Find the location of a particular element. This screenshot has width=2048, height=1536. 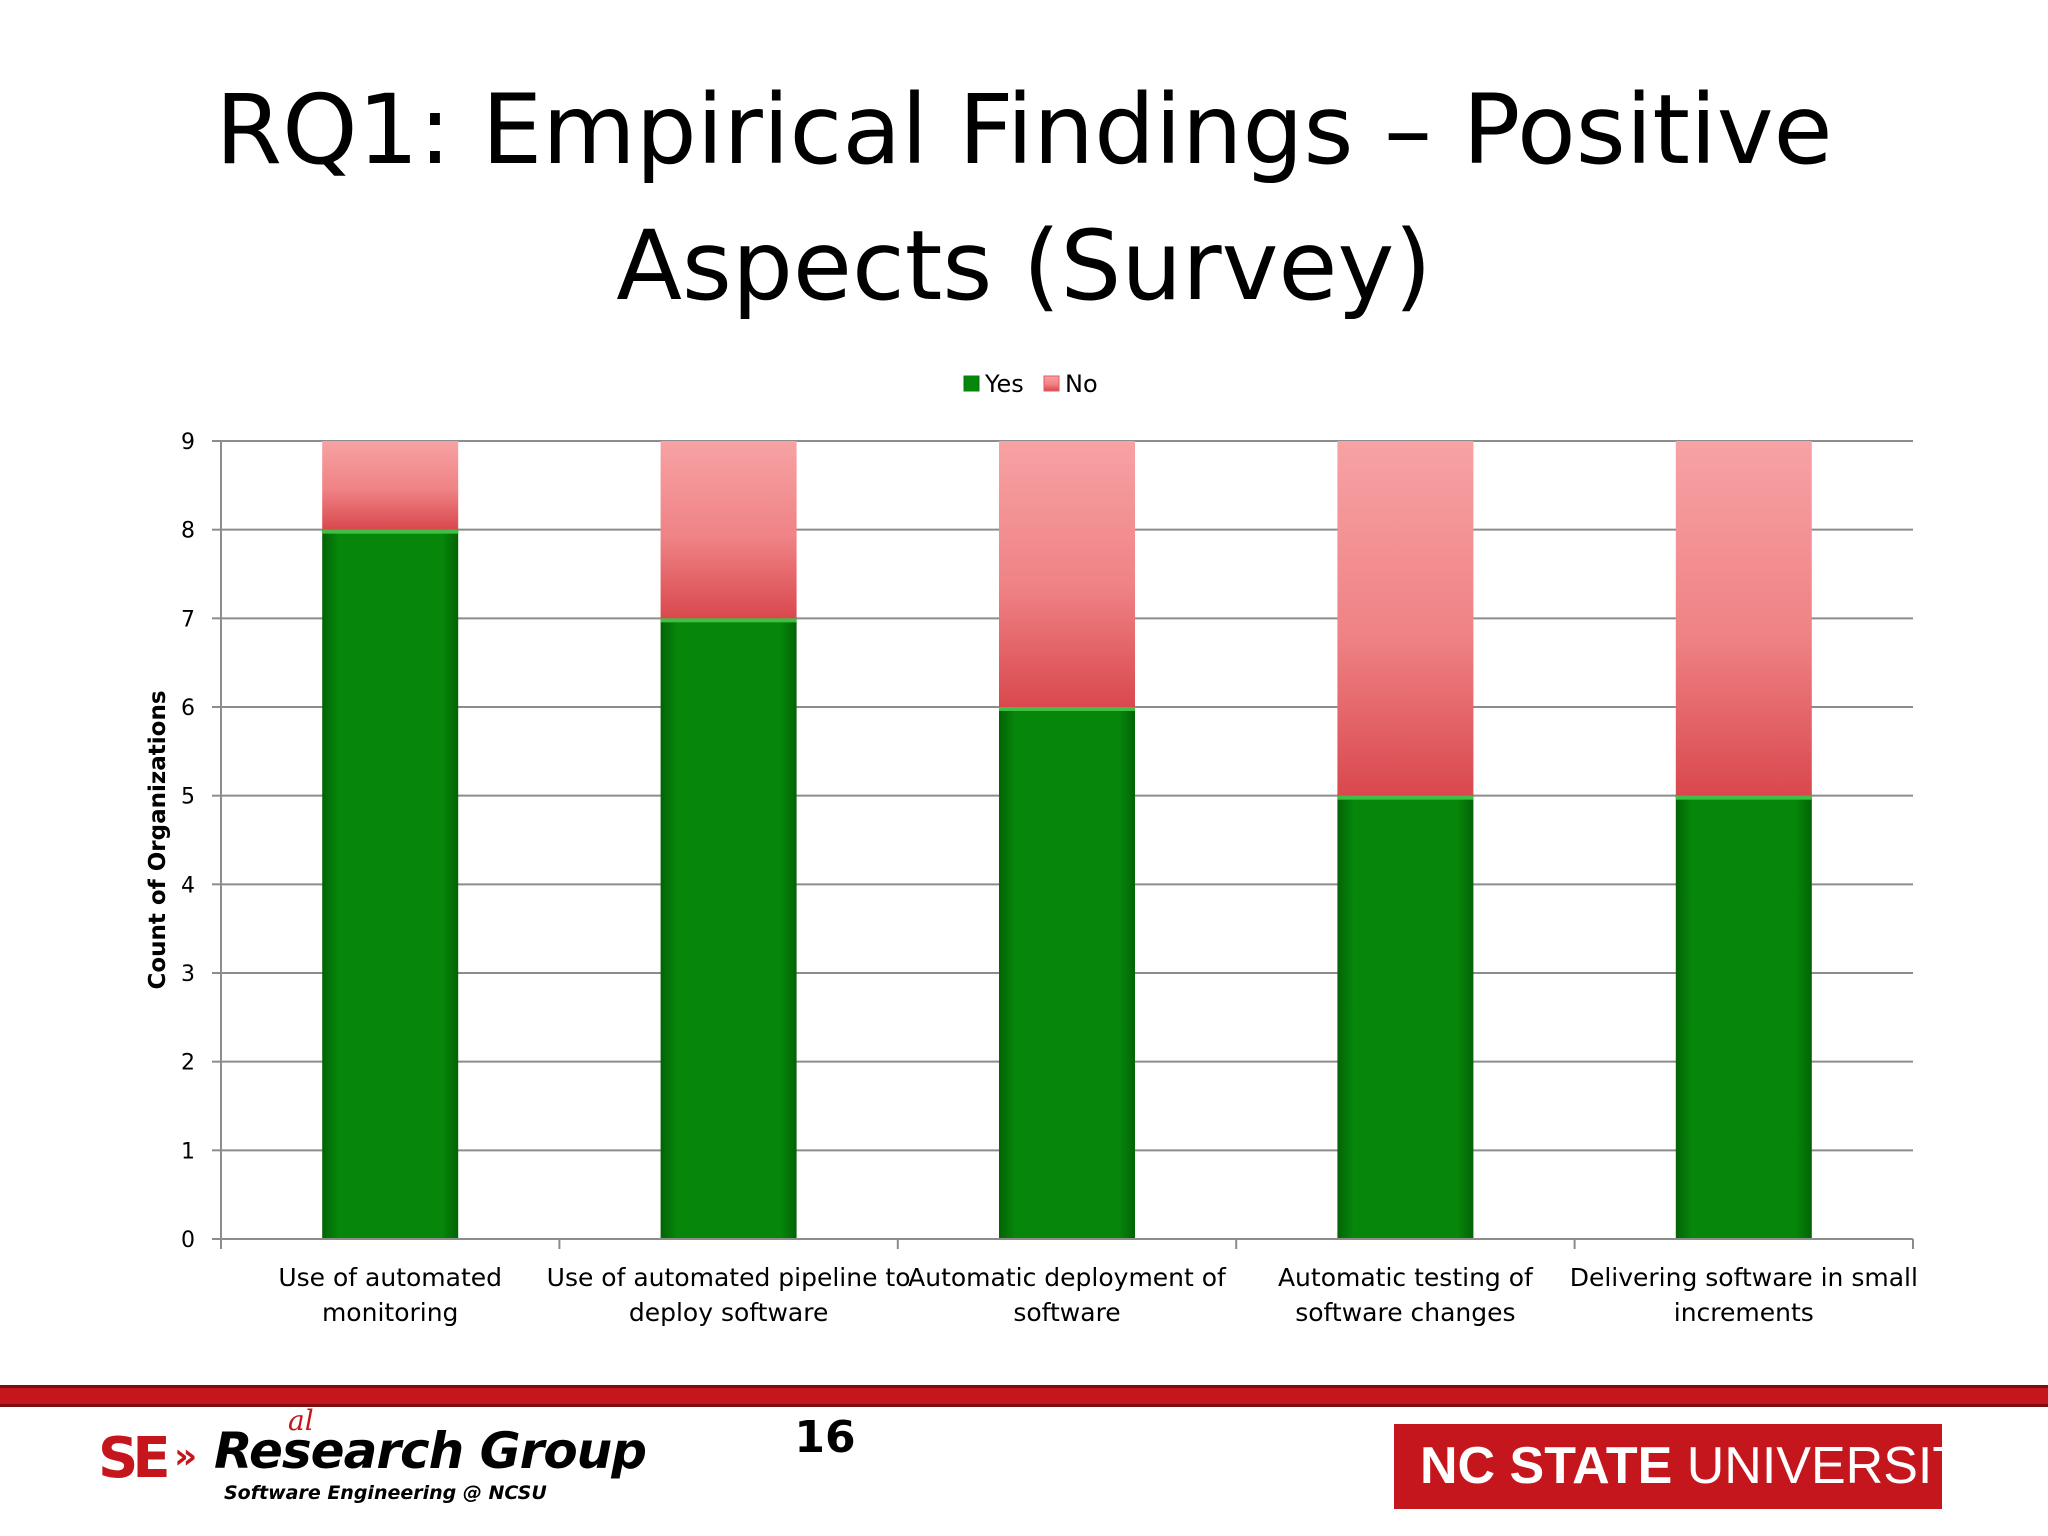

y-tick-label: 7 is located at coordinates (188, 619).